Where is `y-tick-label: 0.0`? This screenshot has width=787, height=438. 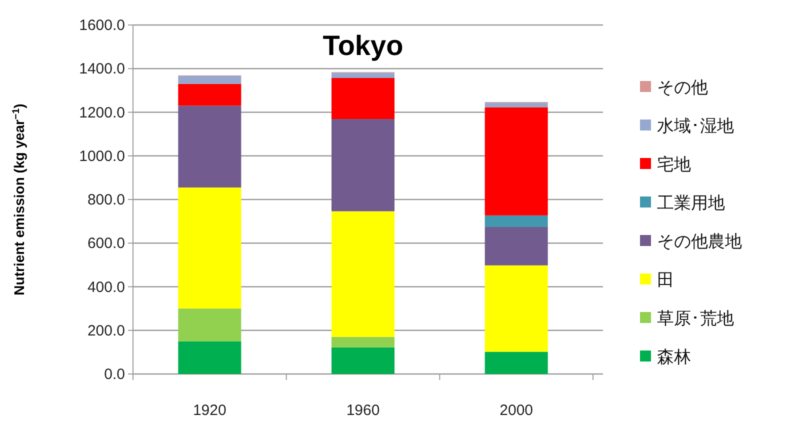 y-tick-label: 0.0 is located at coordinates (114, 374).